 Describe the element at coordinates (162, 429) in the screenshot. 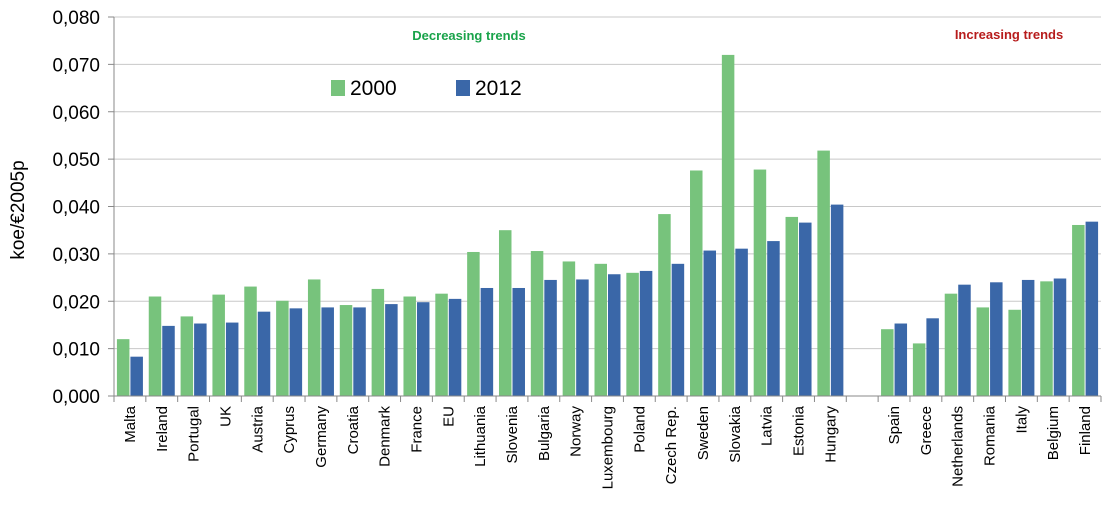

I see `x-tick-label: Ireland` at that location.